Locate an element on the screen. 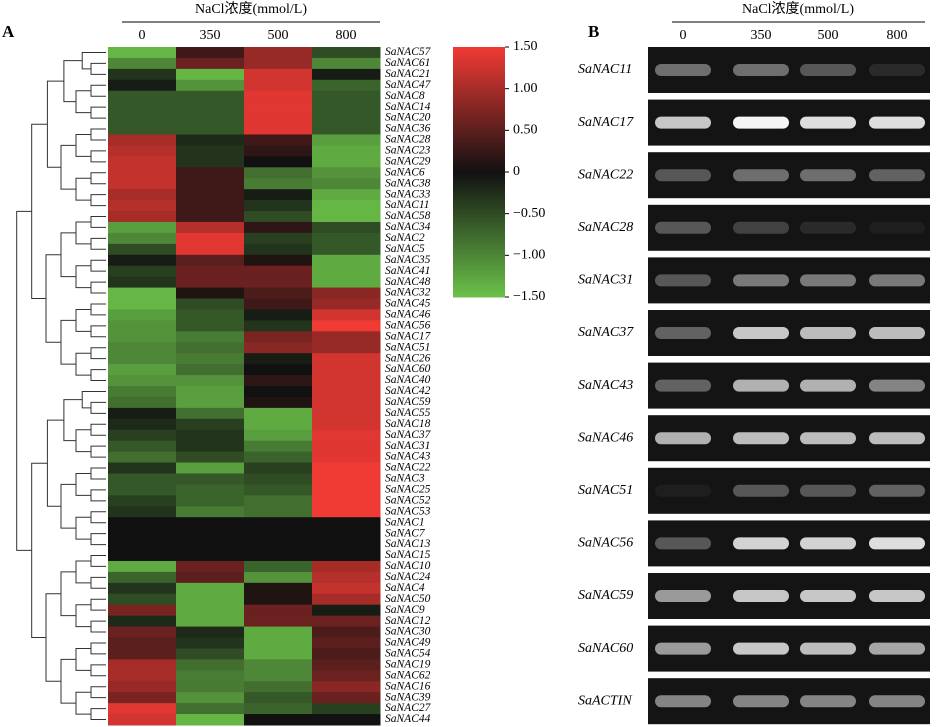 The image size is (939, 727). row-label: SaNAC36 is located at coordinates (408, 129).